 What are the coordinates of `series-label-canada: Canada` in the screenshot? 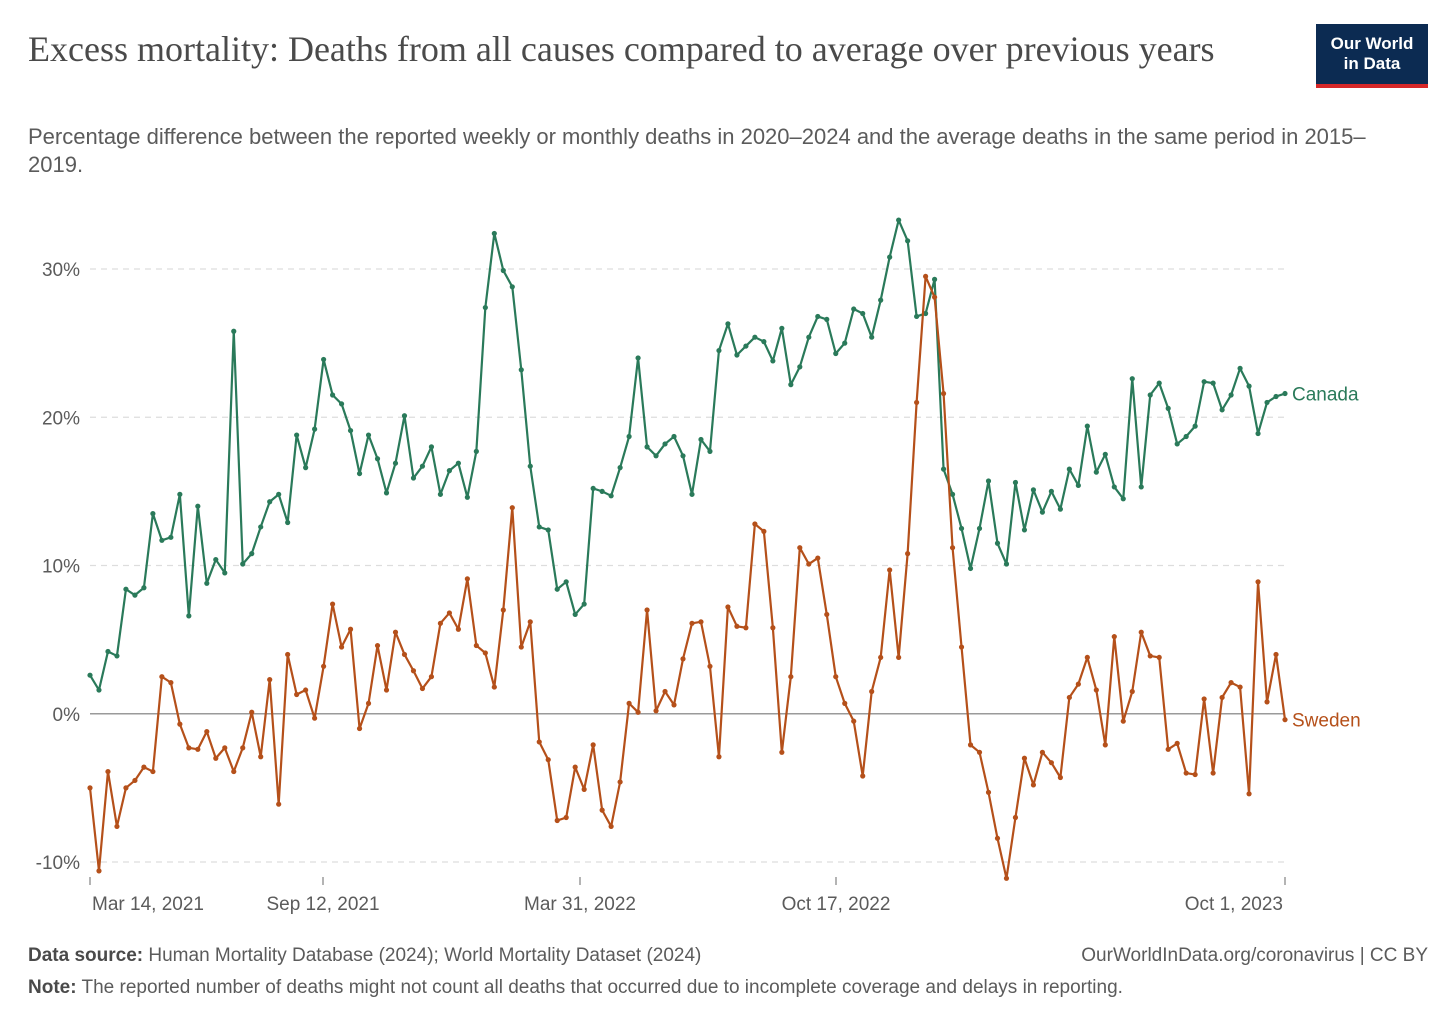 It's located at (1325, 395).